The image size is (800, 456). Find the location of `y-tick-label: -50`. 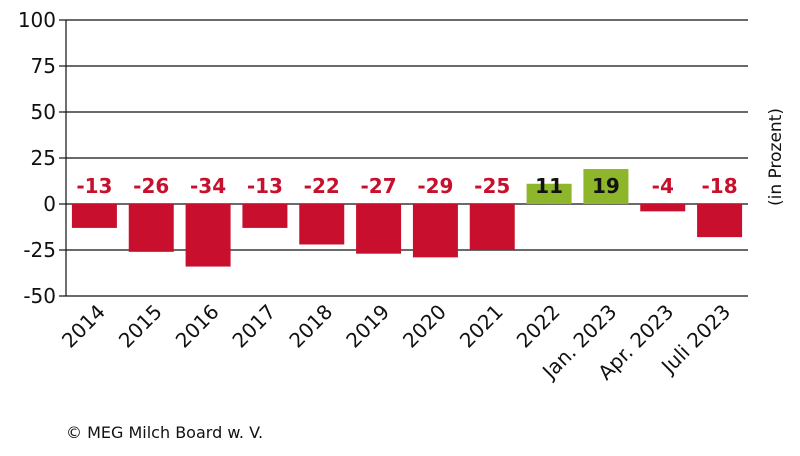

y-tick-label: -50 is located at coordinates (39, 296).